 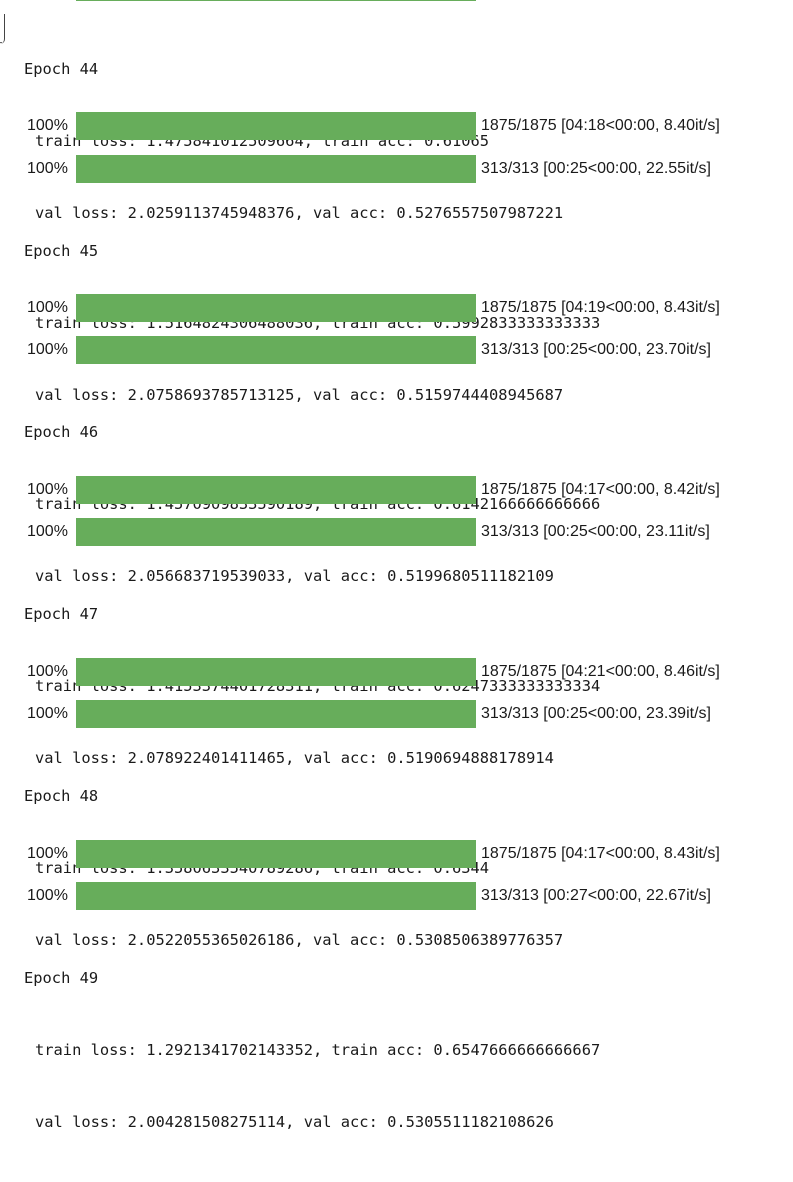 I want to click on train-progress-row: 100% 1875/1875 [04:19<00:00, 8.43it/s], so click(x=396, y=308).